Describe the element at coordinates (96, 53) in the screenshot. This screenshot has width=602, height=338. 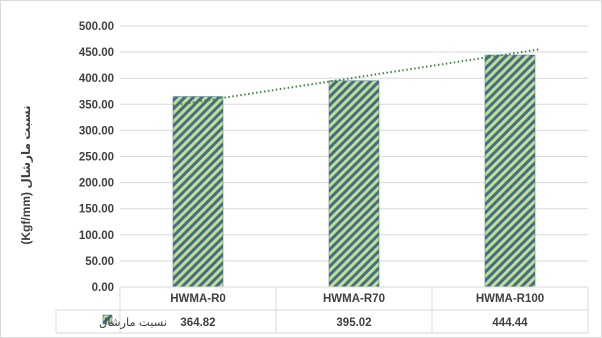
I see `y-tick-label: 450.00` at that location.